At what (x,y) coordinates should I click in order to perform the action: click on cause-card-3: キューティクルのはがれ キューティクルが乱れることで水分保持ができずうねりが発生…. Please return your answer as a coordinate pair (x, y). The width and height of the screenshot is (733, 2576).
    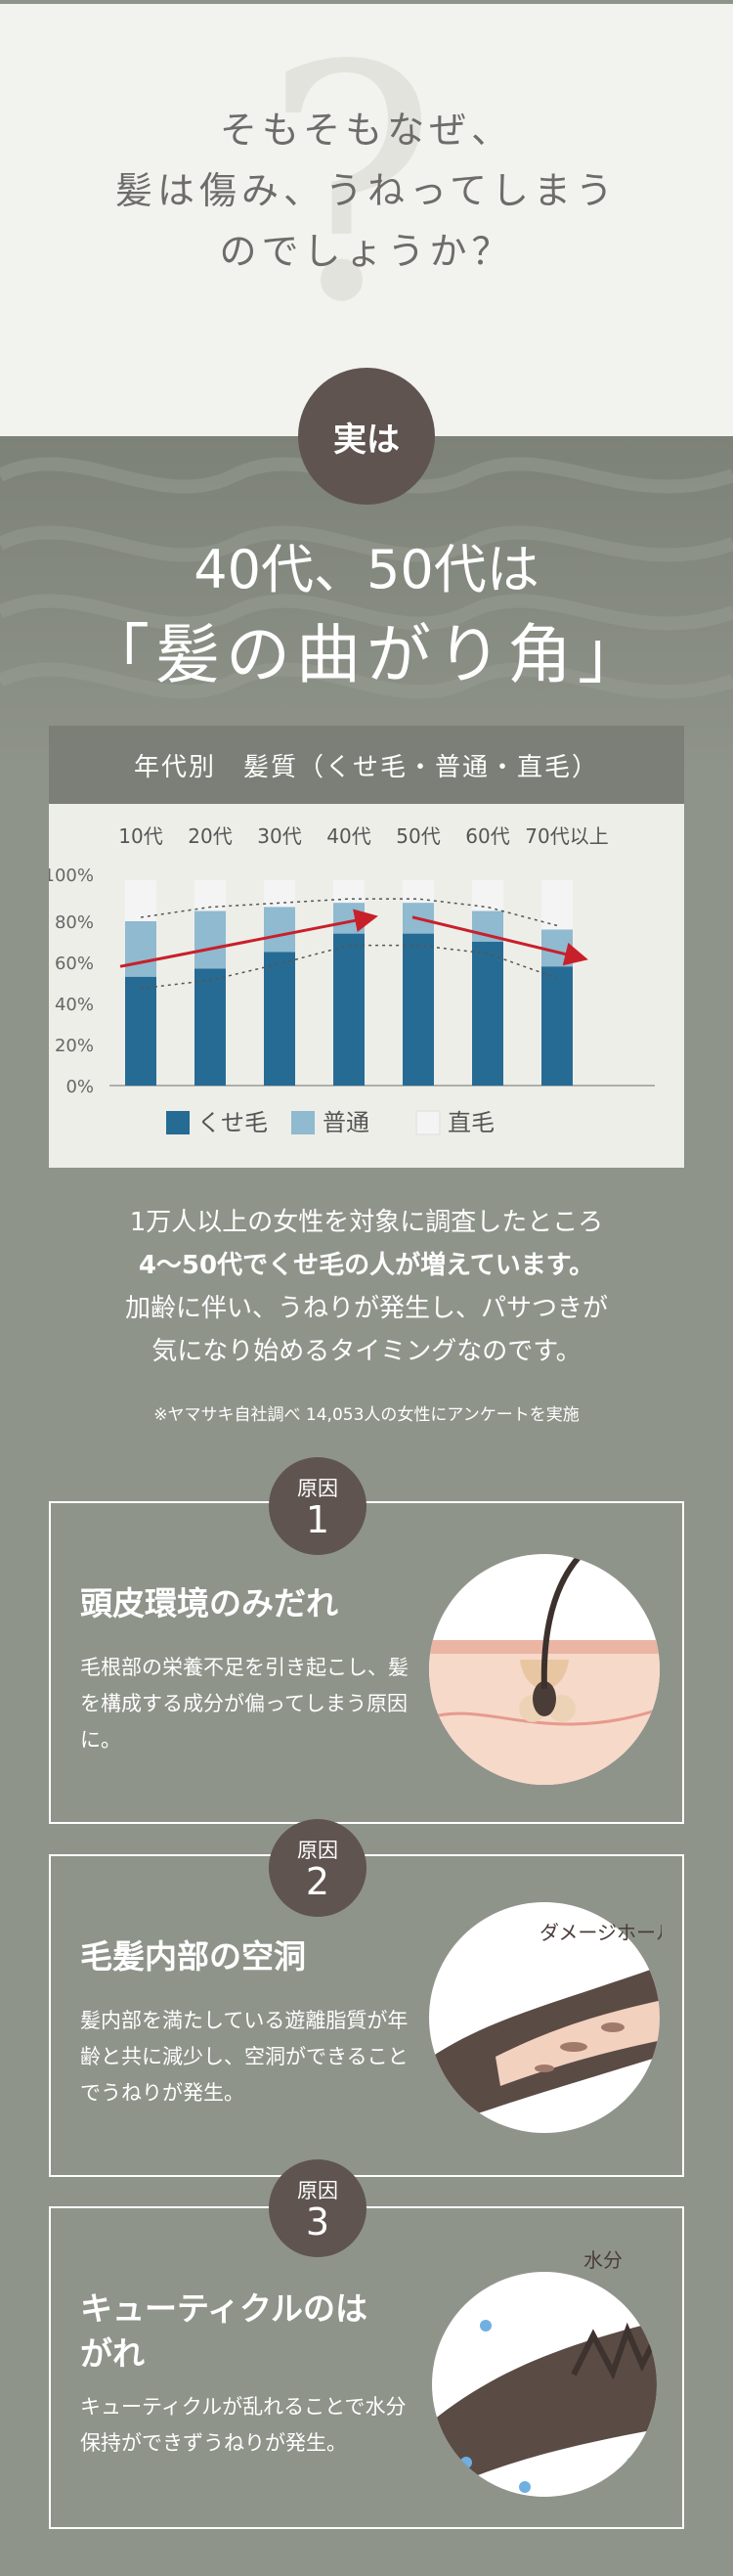
    Looking at the image, I should click on (366, 2367).